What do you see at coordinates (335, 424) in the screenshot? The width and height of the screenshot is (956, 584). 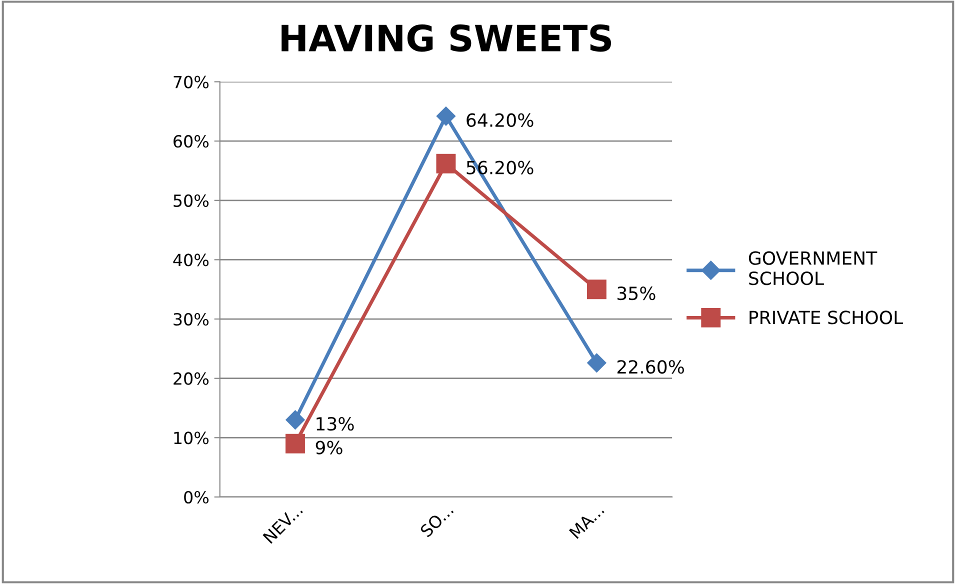 I see `data-label: 13%` at bounding box center [335, 424].